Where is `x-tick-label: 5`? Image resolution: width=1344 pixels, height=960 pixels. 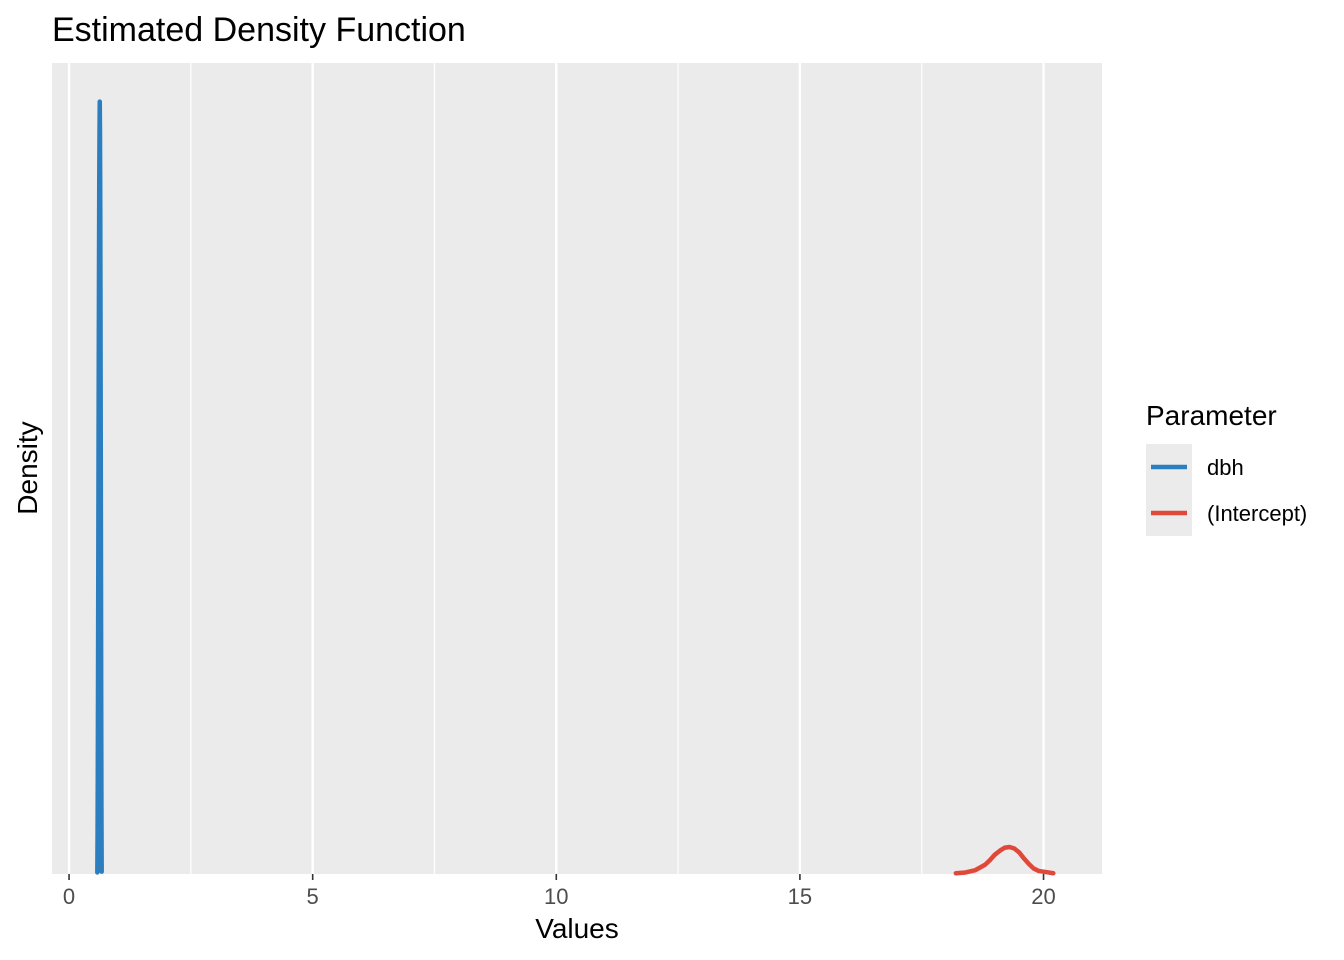 x-tick-label: 5 is located at coordinates (313, 896).